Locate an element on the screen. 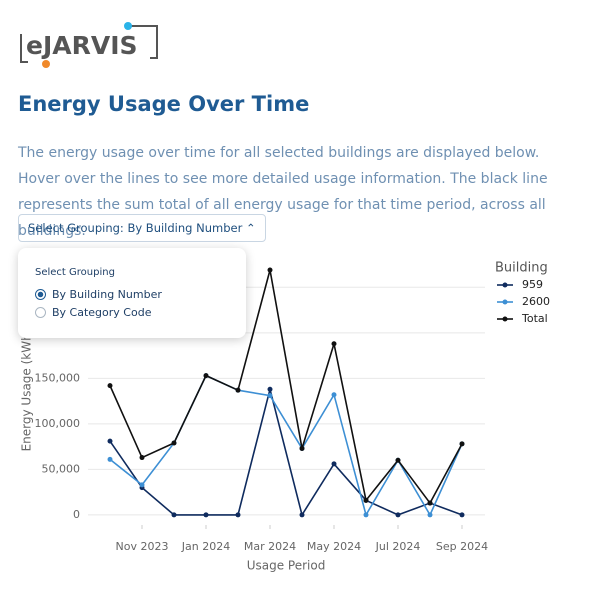  x-tick-label: Nov 2023 is located at coordinates (142, 546).